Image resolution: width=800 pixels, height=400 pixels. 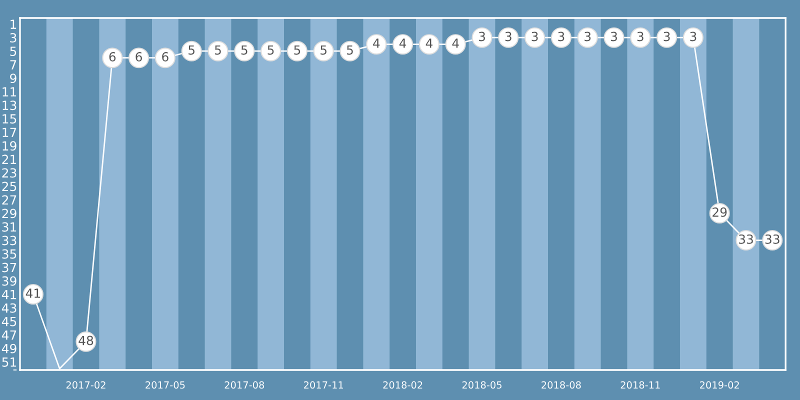 I want to click on y-tick-label: 25, so click(x=9, y=187).